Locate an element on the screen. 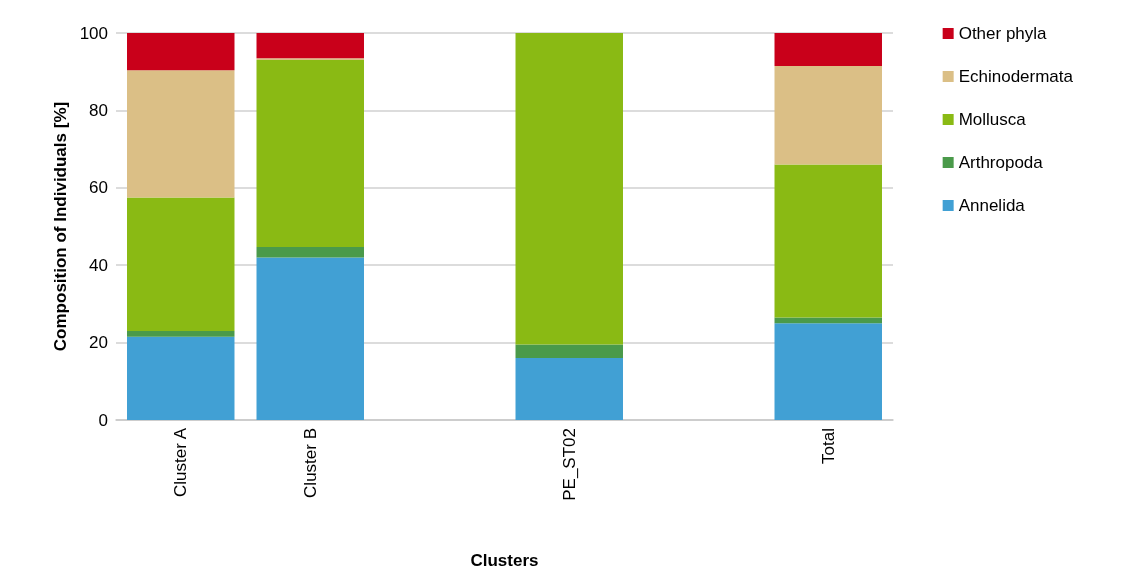 The image size is (1129, 588). x-tick-label: Total is located at coordinates (828, 446).